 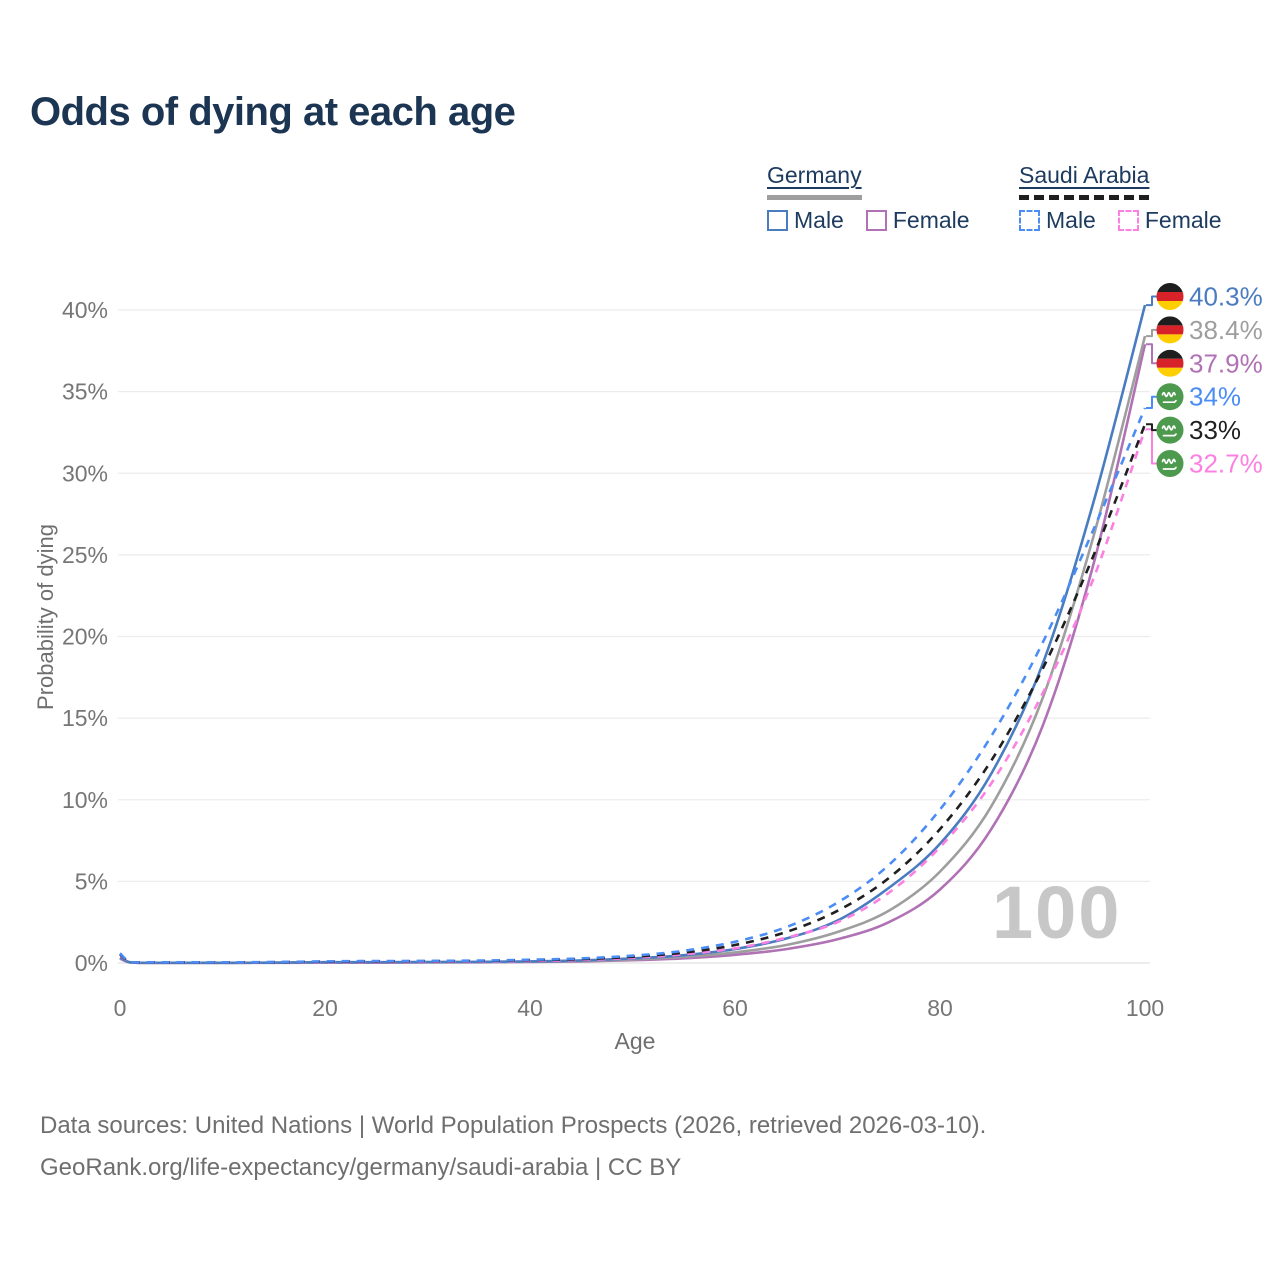 I want to click on checkbox-saudi-female-icon, so click(x=1128, y=220).